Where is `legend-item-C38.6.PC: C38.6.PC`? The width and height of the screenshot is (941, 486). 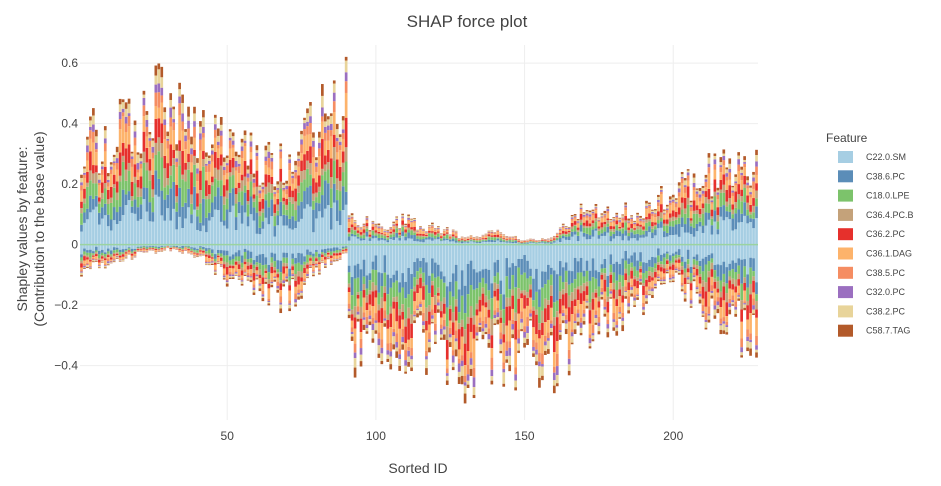 legend-item-C38.6.PC: C38.6.PC is located at coordinates (872, 176).